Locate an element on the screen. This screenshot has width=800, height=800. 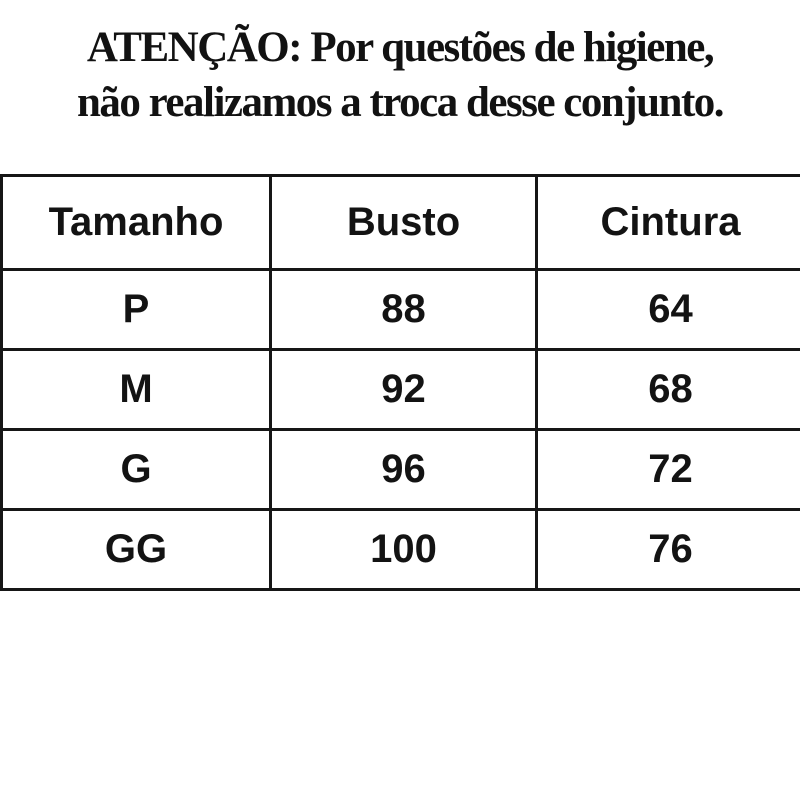
cintura-value: 76 is located at coordinates (667, 549).